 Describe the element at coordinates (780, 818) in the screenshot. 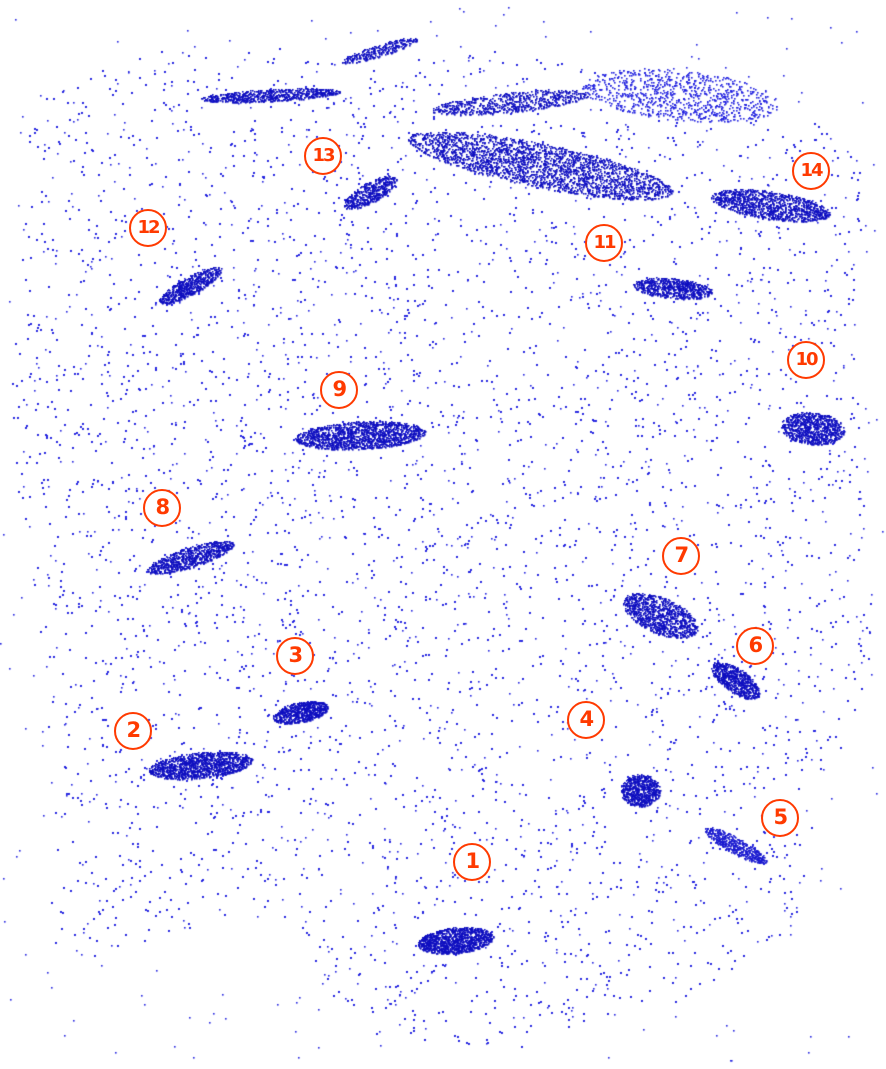

I see `marker-5: 5` at that location.